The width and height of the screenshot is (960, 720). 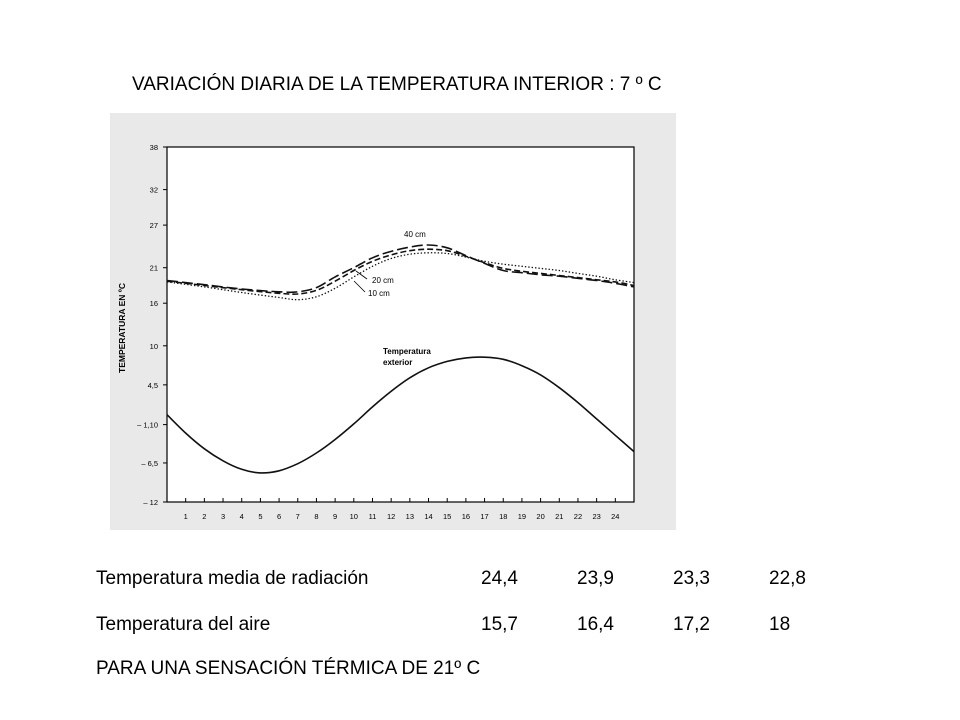 I want to click on y-tick-label: – 1,10, so click(x=147, y=425).